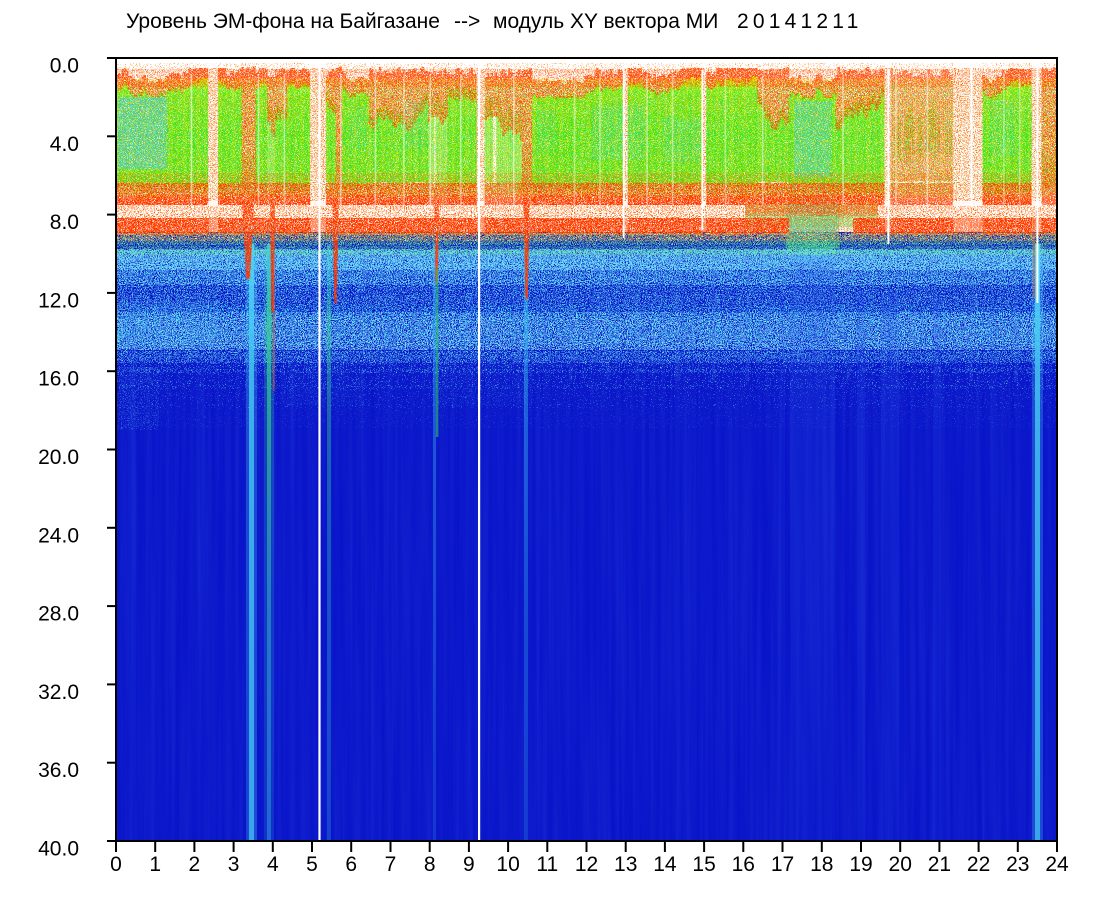 The image size is (1096, 900). Describe the element at coordinates (939, 864) in the screenshot. I see `svg-text: 21` at that location.